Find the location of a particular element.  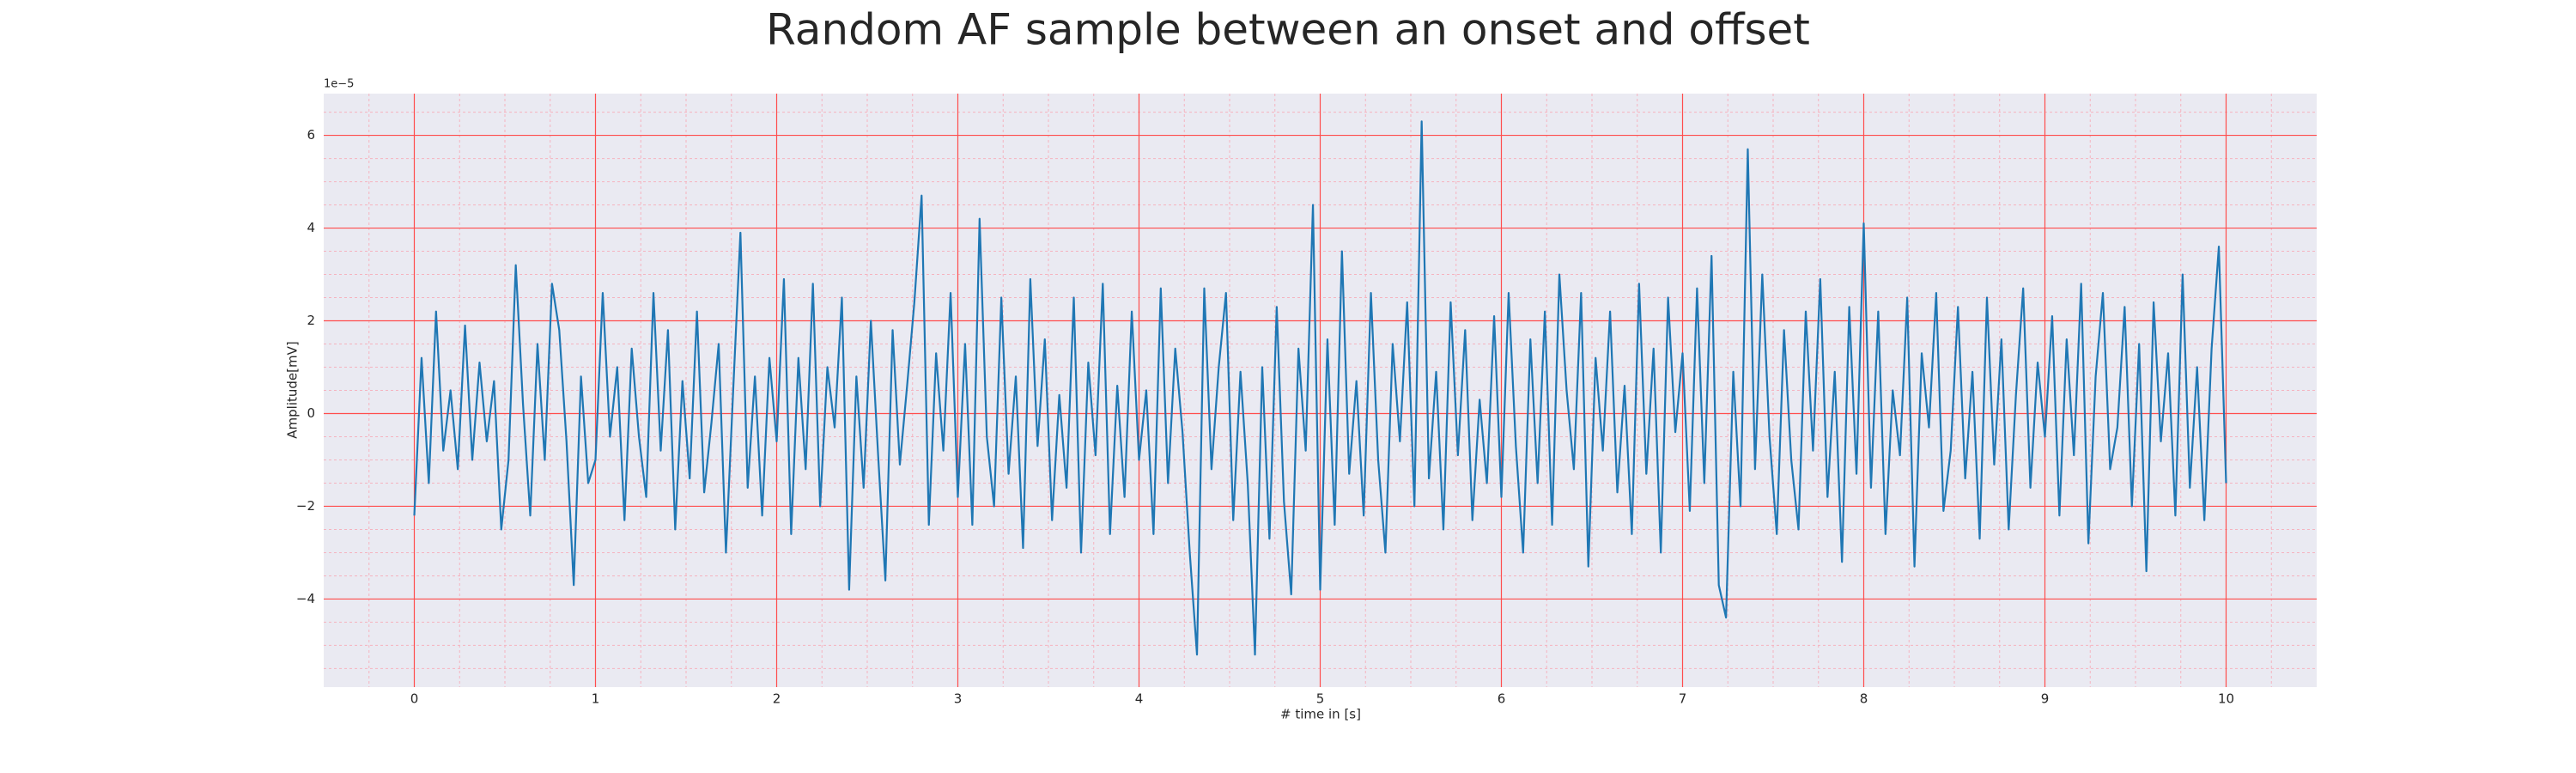

y-tick-label: 6 is located at coordinates (311, 135).